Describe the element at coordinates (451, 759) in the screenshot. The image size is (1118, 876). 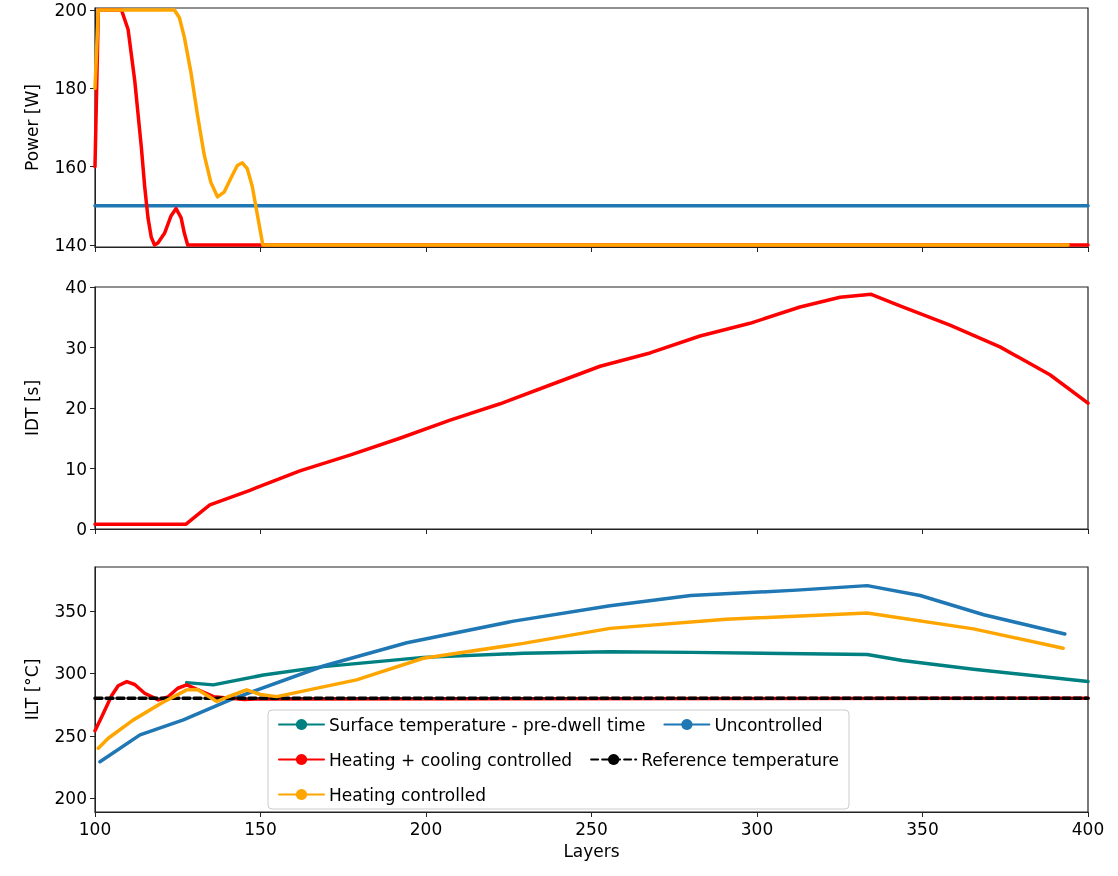
I see `legend-label: Heating + cooling controlled` at that location.